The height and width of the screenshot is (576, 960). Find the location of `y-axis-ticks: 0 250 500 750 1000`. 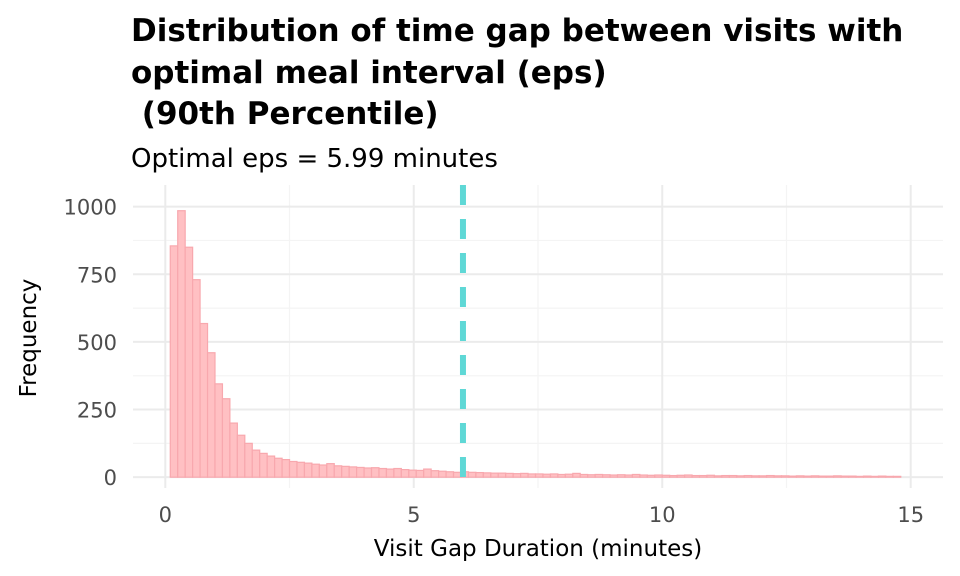

y-axis-ticks: 0 250 500 750 1000 is located at coordinates (90, 343).